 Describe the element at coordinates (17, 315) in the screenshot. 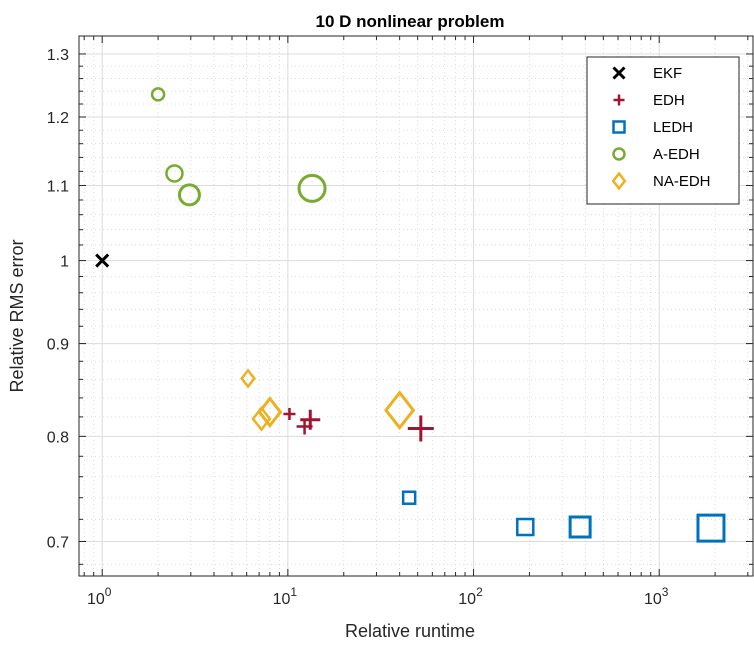

I see `y-axis-label: Relative RMS error` at that location.